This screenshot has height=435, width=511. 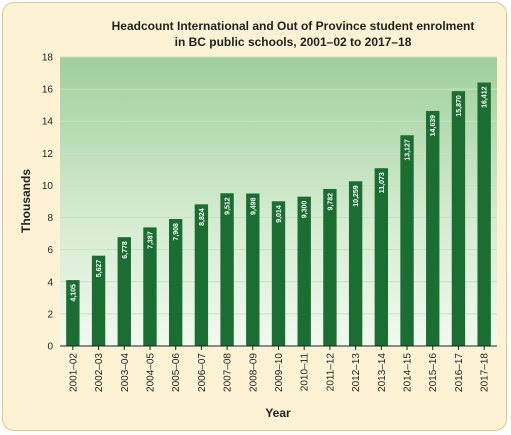 I want to click on bar-data-label: 10,259, so click(x=356, y=196).